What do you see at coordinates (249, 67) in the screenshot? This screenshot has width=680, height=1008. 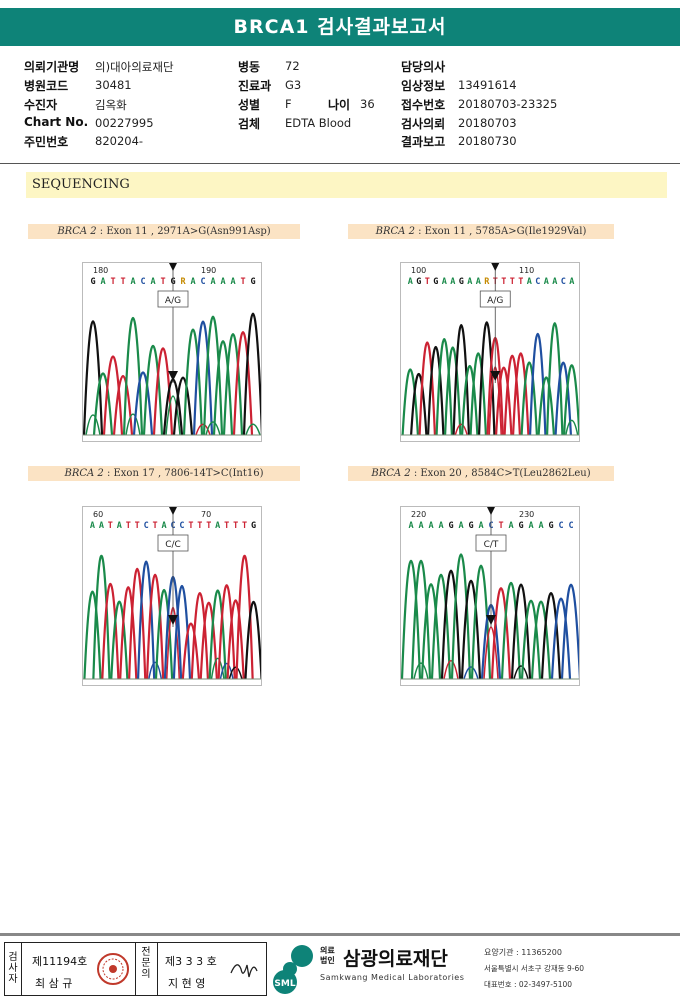 I see `ward-label: 병동` at bounding box center [249, 67].